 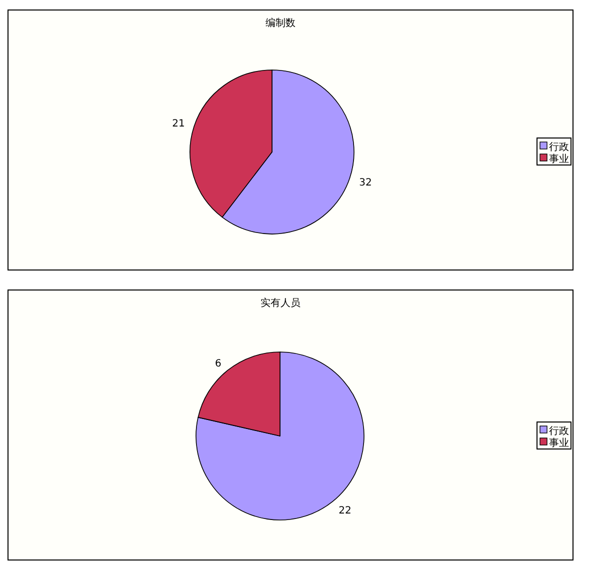 What do you see at coordinates (281, 23) in the screenshot?
I see `chart-title: 编制数` at bounding box center [281, 23].